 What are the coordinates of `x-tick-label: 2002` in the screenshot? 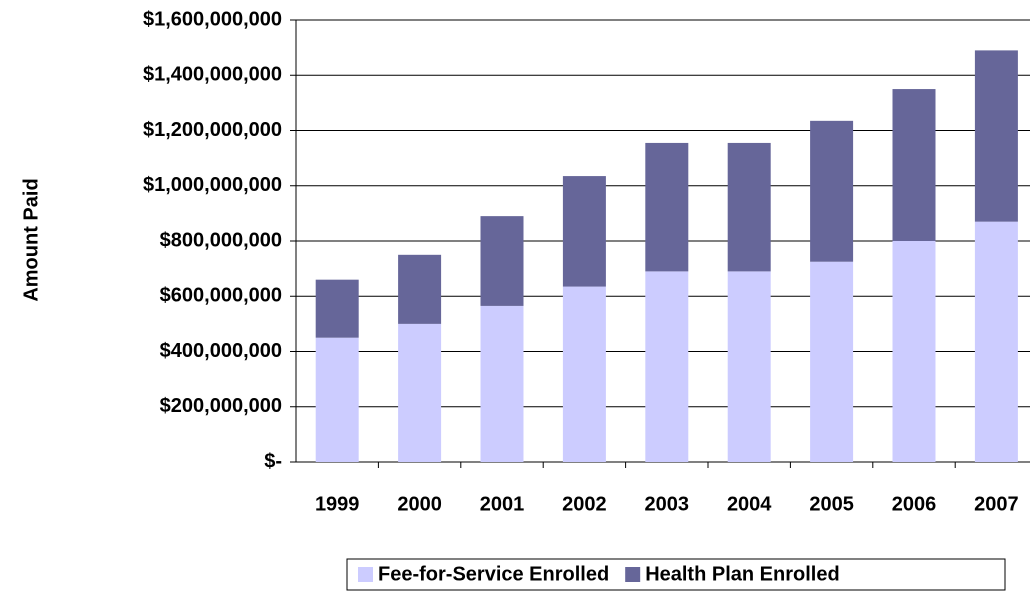 It's located at (584, 504).